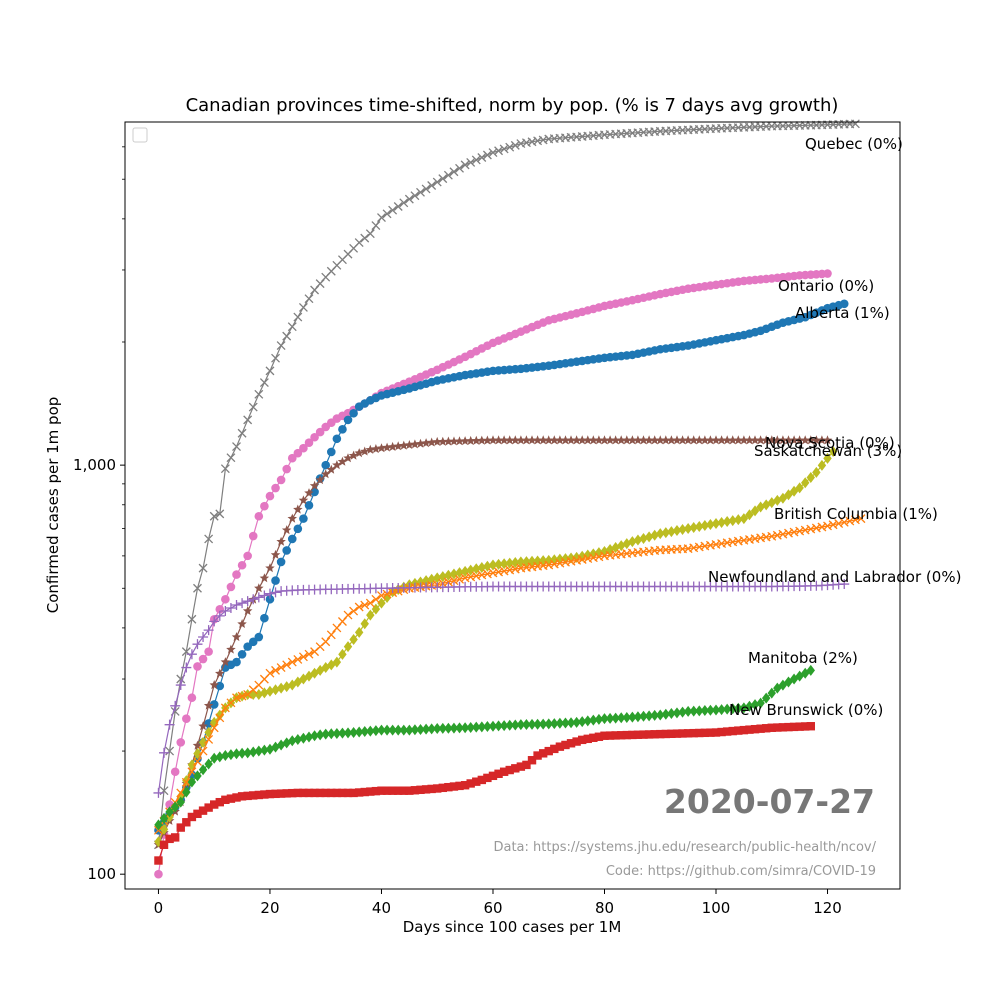 Image resolution: width=1000 pixels, height=1000 pixels. I want to click on x-tick-label: 40, so click(381, 908).